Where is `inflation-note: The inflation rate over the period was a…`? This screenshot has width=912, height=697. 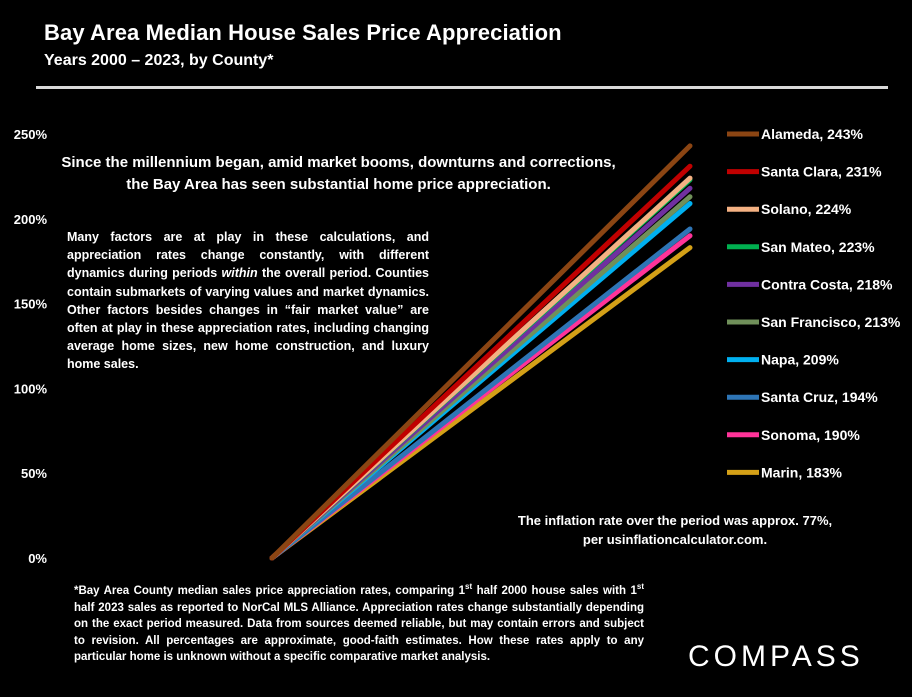
inflation-note: The inflation rate over the period was a… is located at coordinates (675, 530).